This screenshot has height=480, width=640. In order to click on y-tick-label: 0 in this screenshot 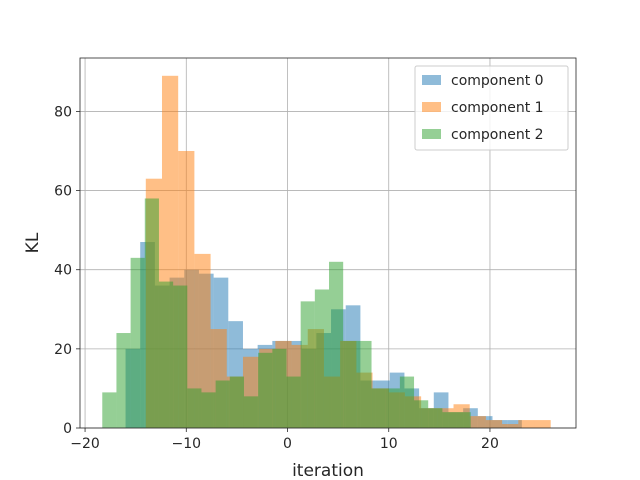, I will do `click(67, 429)`.